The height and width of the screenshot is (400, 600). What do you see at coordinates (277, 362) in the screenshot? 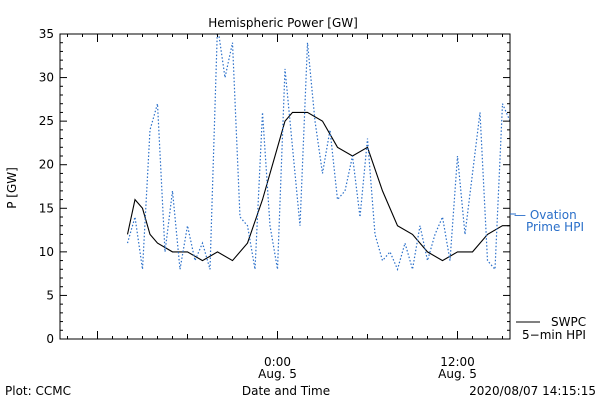
I see `x-tick-time-label: 0:00` at bounding box center [277, 362].